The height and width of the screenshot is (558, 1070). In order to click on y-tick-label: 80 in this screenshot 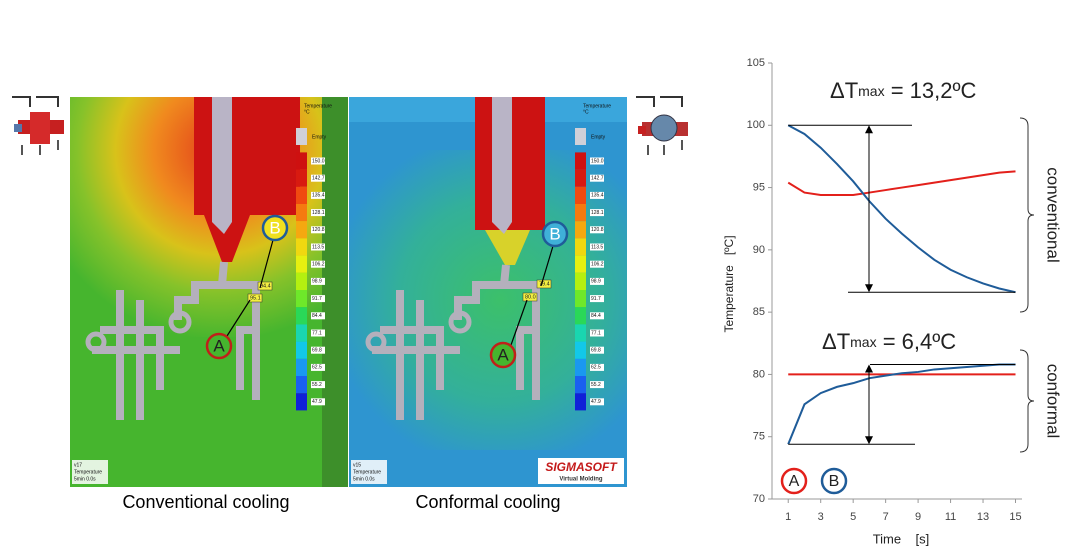, I will do `click(759, 374)`.